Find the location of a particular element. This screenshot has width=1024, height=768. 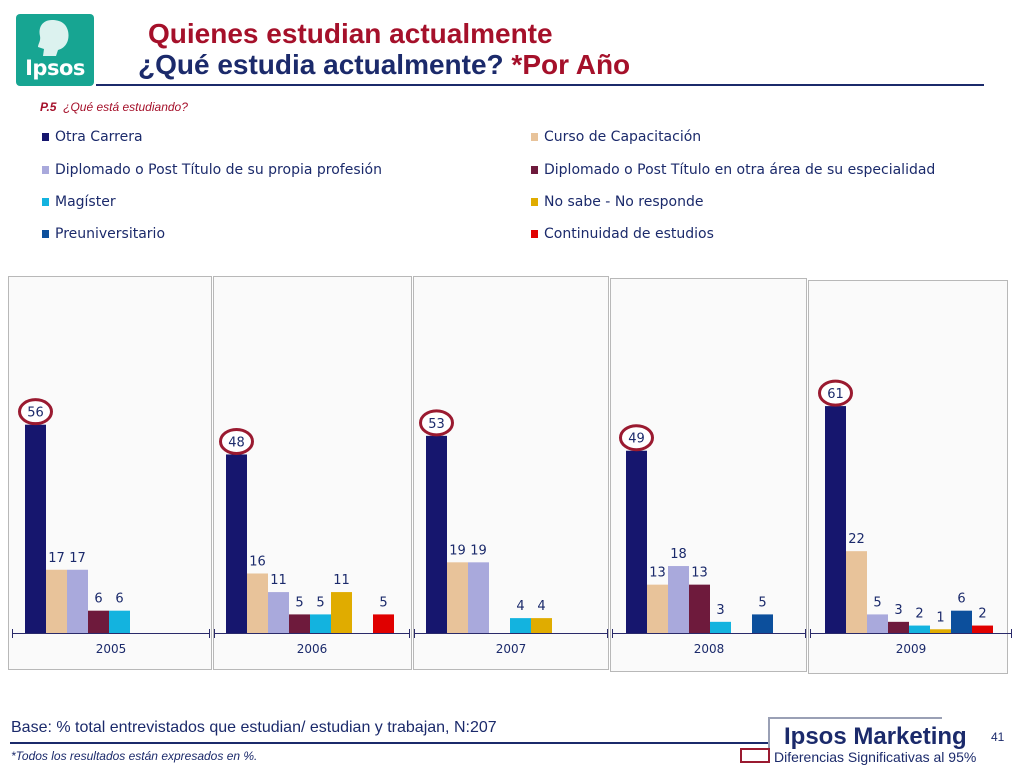

x-tick-label: 2007 is located at coordinates (511, 649).